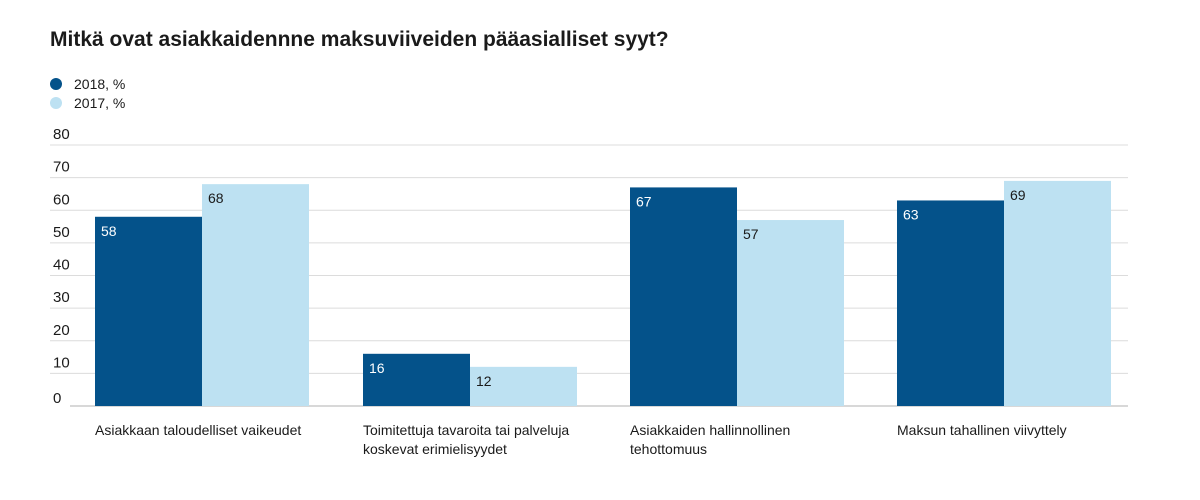  What do you see at coordinates (57, 398) in the screenshot?
I see `y-tick-label-0: 0` at bounding box center [57, 398].